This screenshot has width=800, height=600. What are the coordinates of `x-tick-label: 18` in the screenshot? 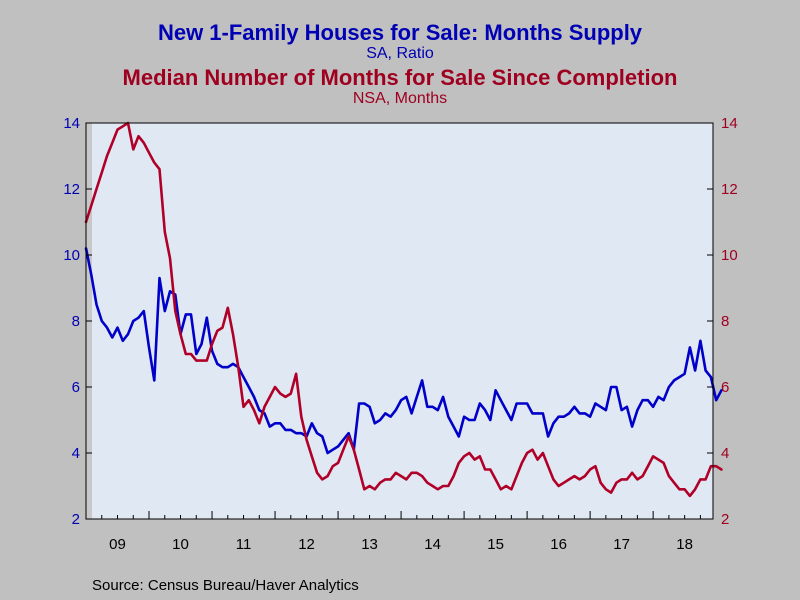 It's located at (684, 544).